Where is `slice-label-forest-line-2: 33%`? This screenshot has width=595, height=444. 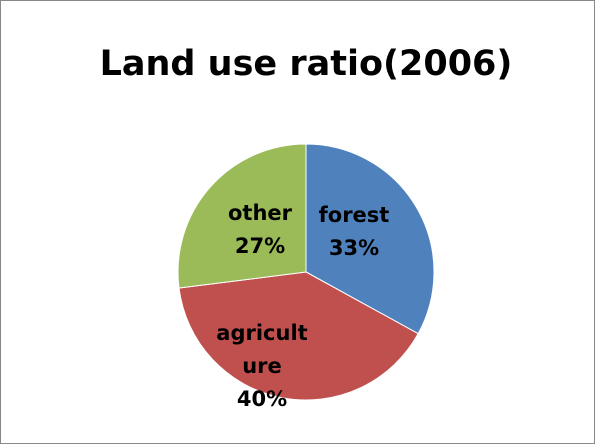 slice-label-forest-line-2: 33% is located at coordinates (354, 248).